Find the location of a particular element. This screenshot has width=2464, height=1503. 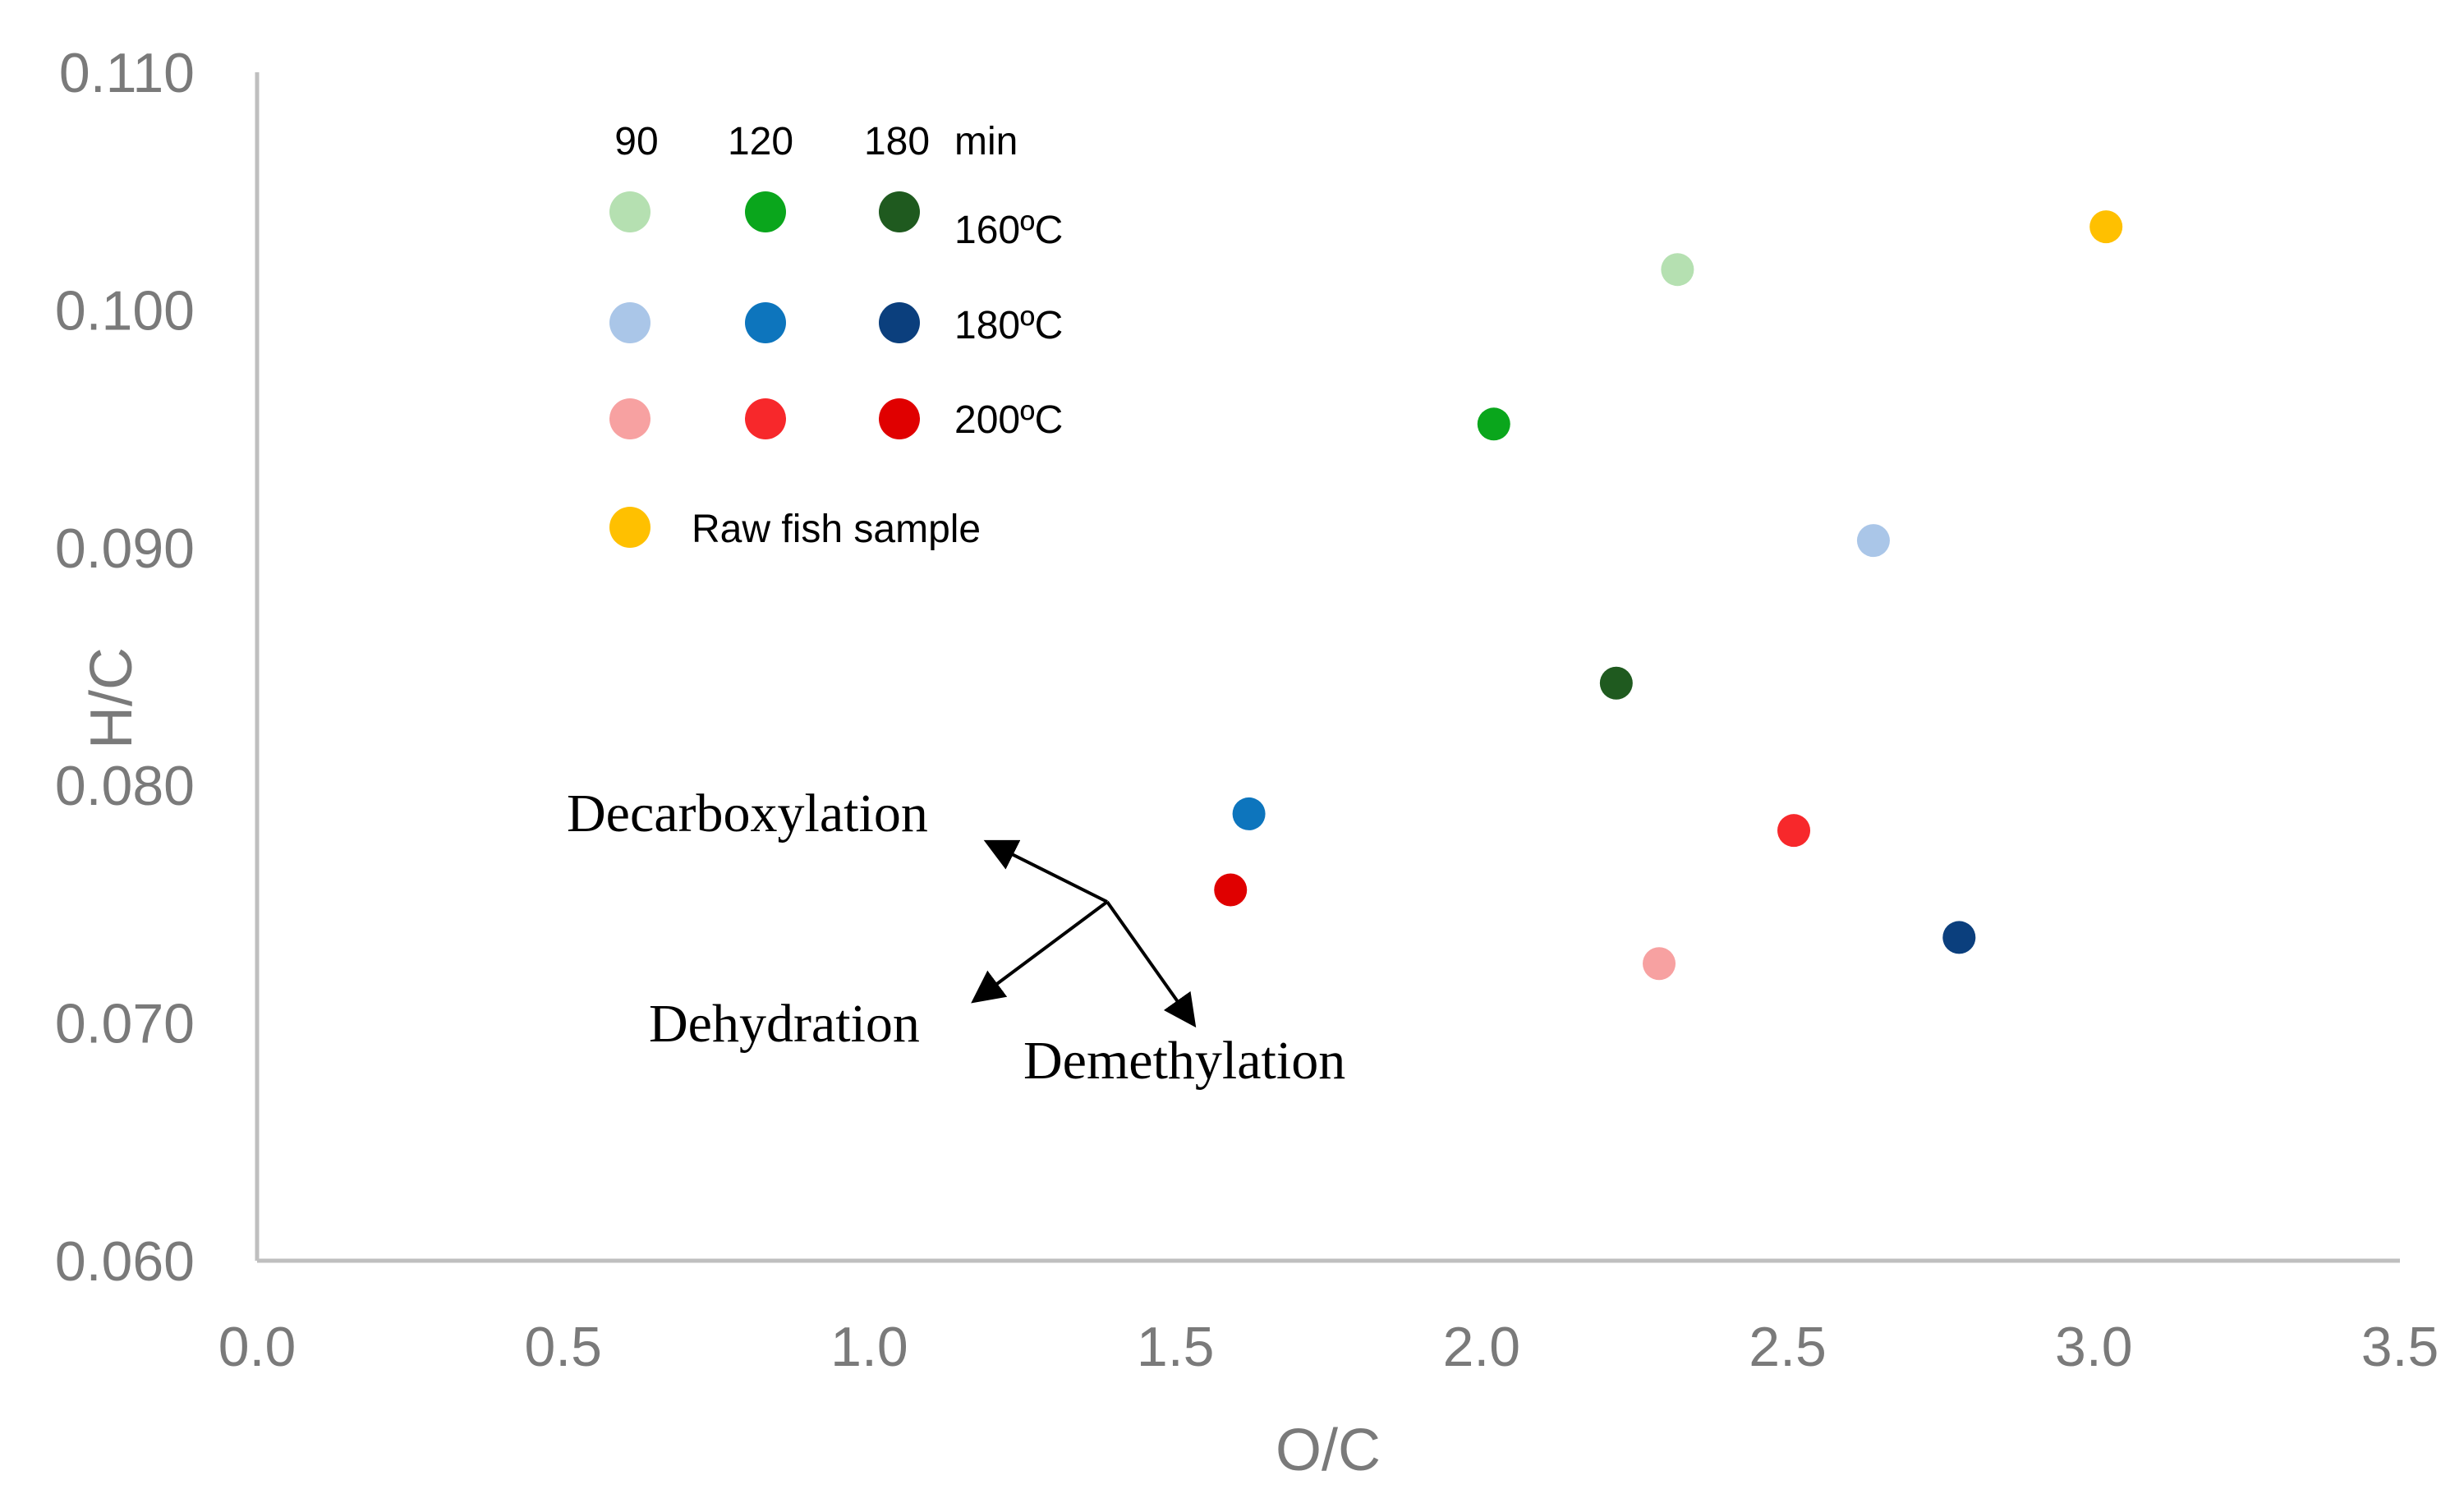

legend-rows: 160ºC 180ºC 200ºC Raw fish sample is located at coordinates (836, 371).